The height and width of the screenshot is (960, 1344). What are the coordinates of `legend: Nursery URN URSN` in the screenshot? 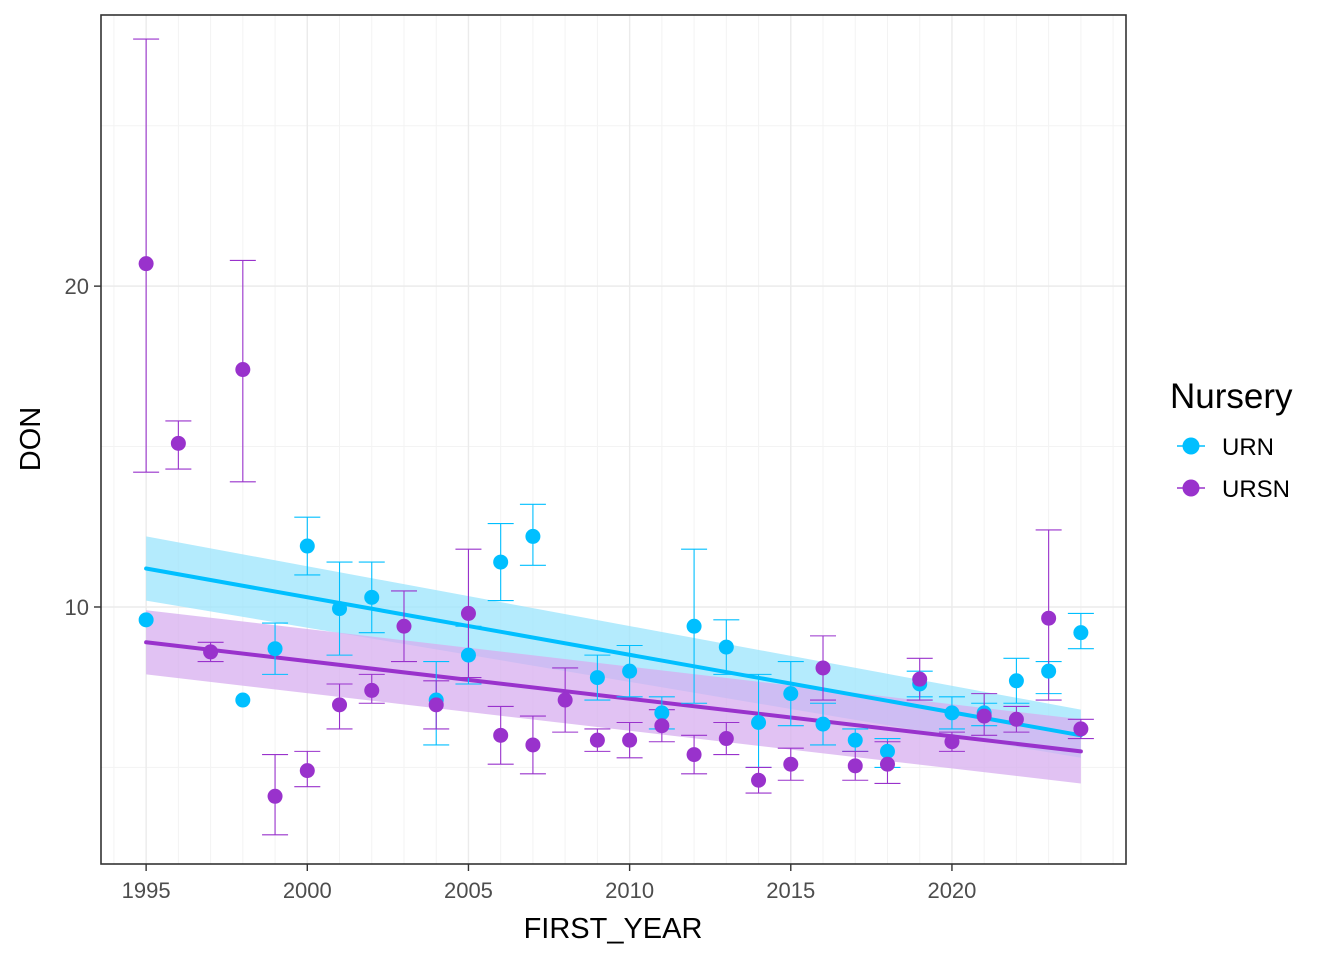 It's located at (1231, 440).